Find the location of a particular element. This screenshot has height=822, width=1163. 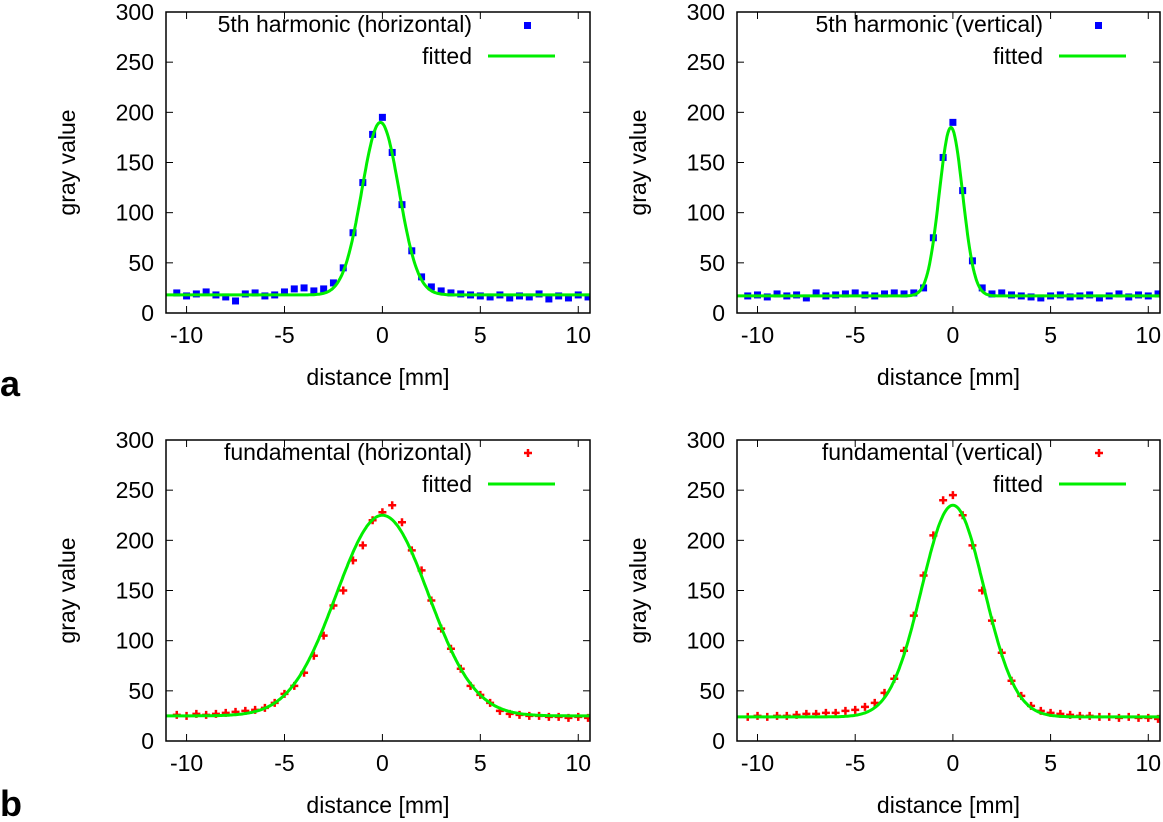

legend-label-data: 5th harmonic (horizontal) is located at coordinates (345, 24).